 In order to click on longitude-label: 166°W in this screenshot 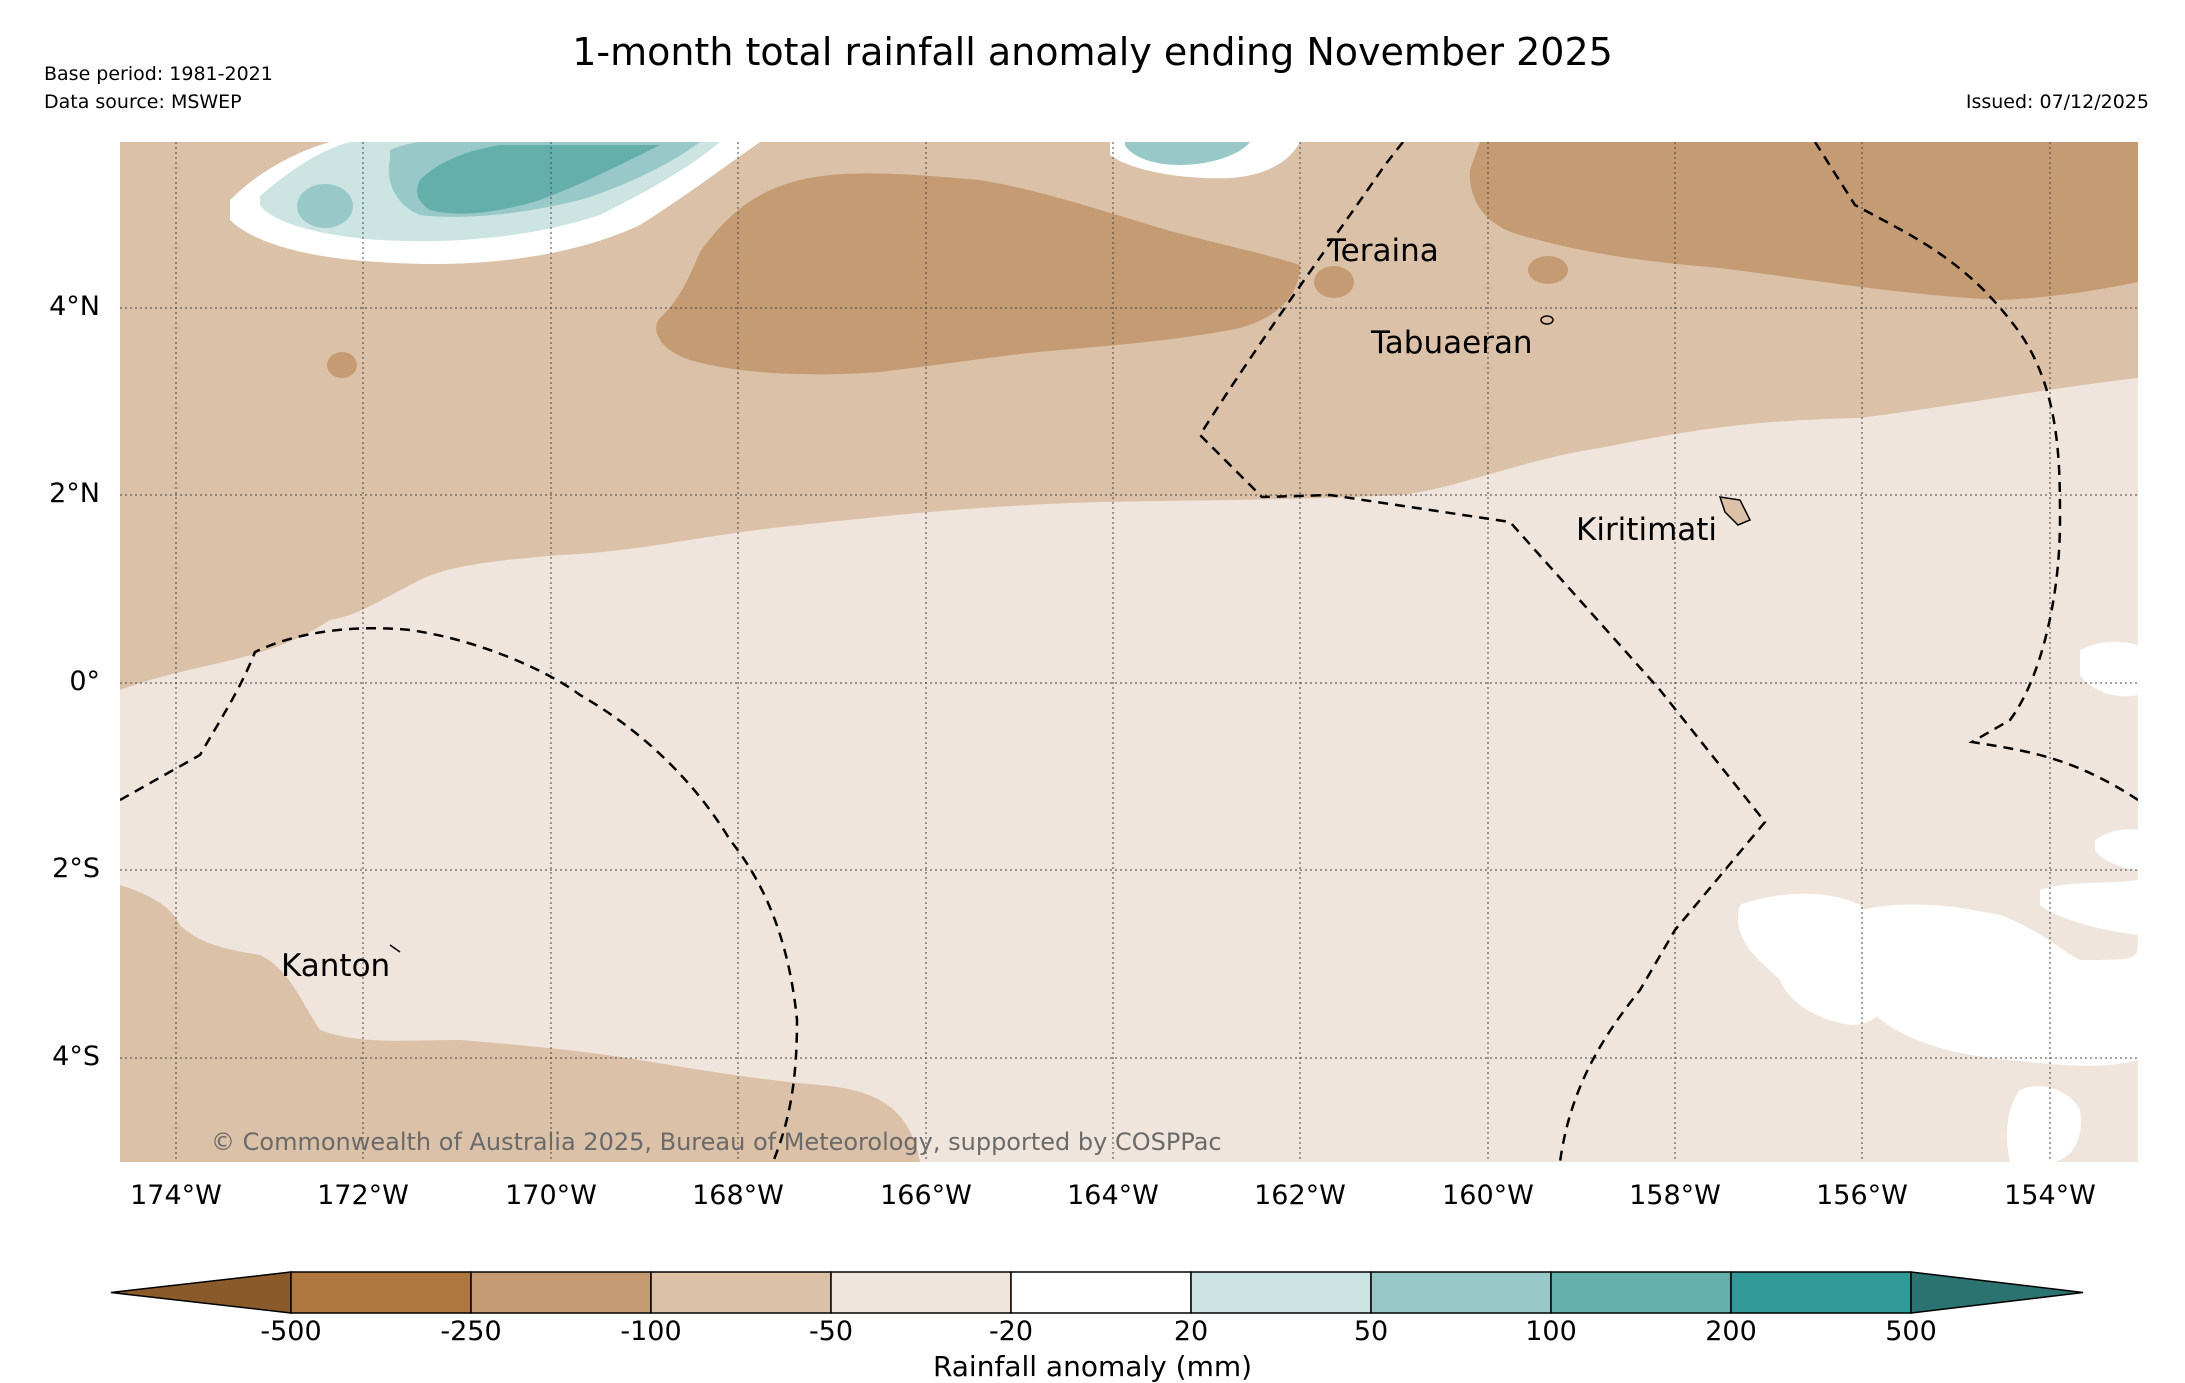, I will do `click(926, 1195)`.